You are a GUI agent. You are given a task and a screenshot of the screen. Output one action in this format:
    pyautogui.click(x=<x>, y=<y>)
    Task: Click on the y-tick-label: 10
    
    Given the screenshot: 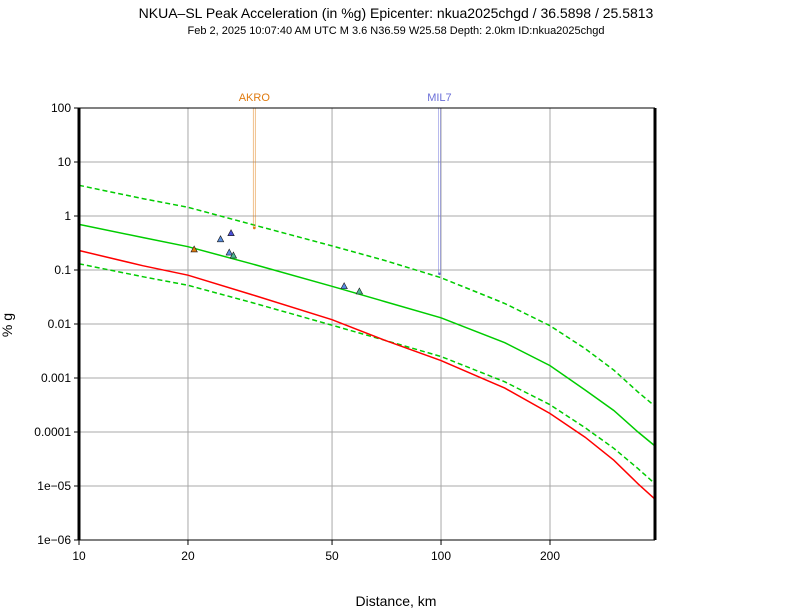 What is the action you would take?
    pyautogui.click(x=65, y=162)
    